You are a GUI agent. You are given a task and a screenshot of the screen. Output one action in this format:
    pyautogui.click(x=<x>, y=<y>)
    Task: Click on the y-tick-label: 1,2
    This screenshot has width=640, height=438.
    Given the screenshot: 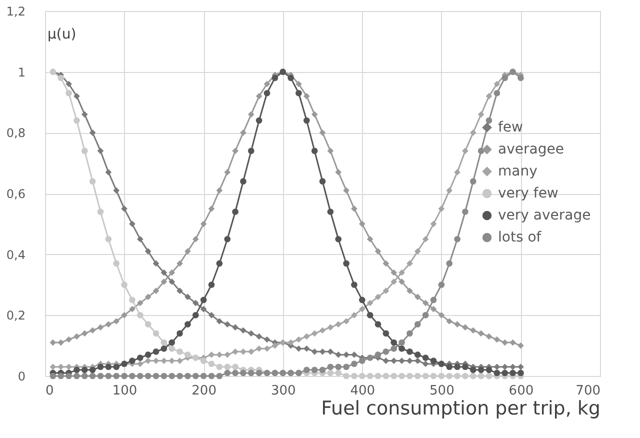 What is the action you would take?
    pyautogui.click(x=16, y=11)
    